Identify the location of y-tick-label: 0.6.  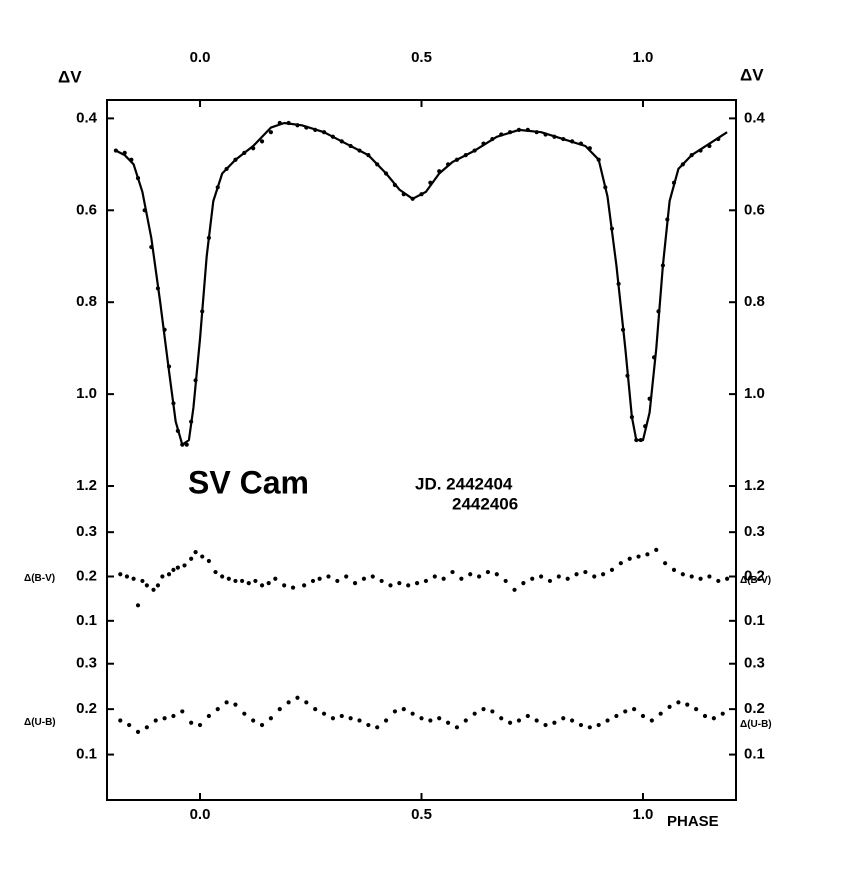
(86, 209).